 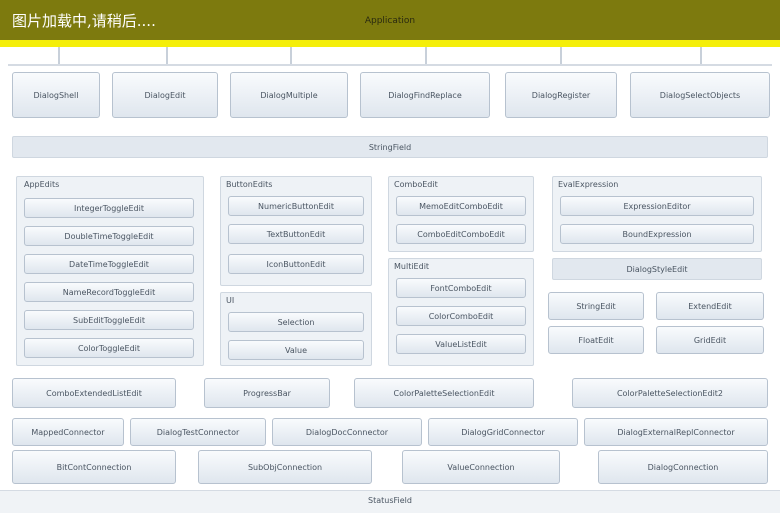 What do you see at coordinates (461, 316) in the screenshot?
I see `panel-item: ColorComboEdit` at bounding box center [461, 316].